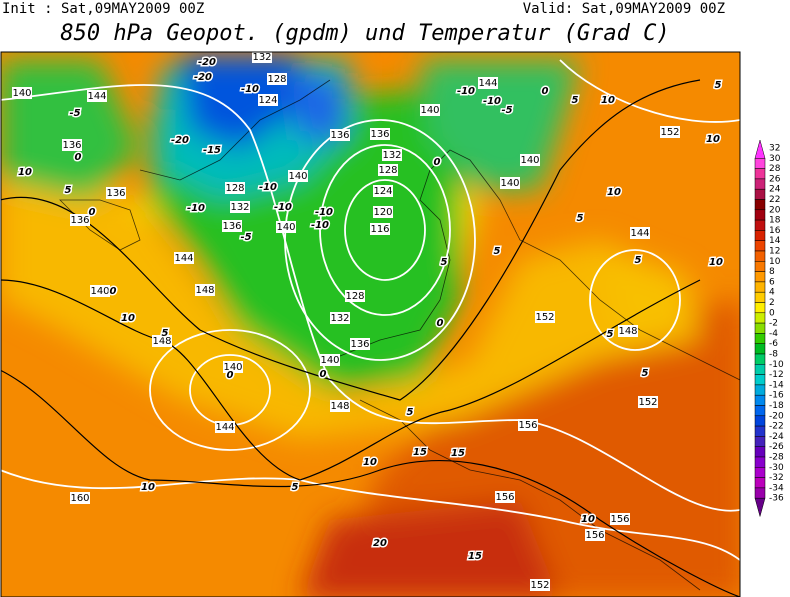  What do you see at coordinates (382, 212) in the screenshot?
I see `geopotential-label: 120` at bounding box center [382, 212].